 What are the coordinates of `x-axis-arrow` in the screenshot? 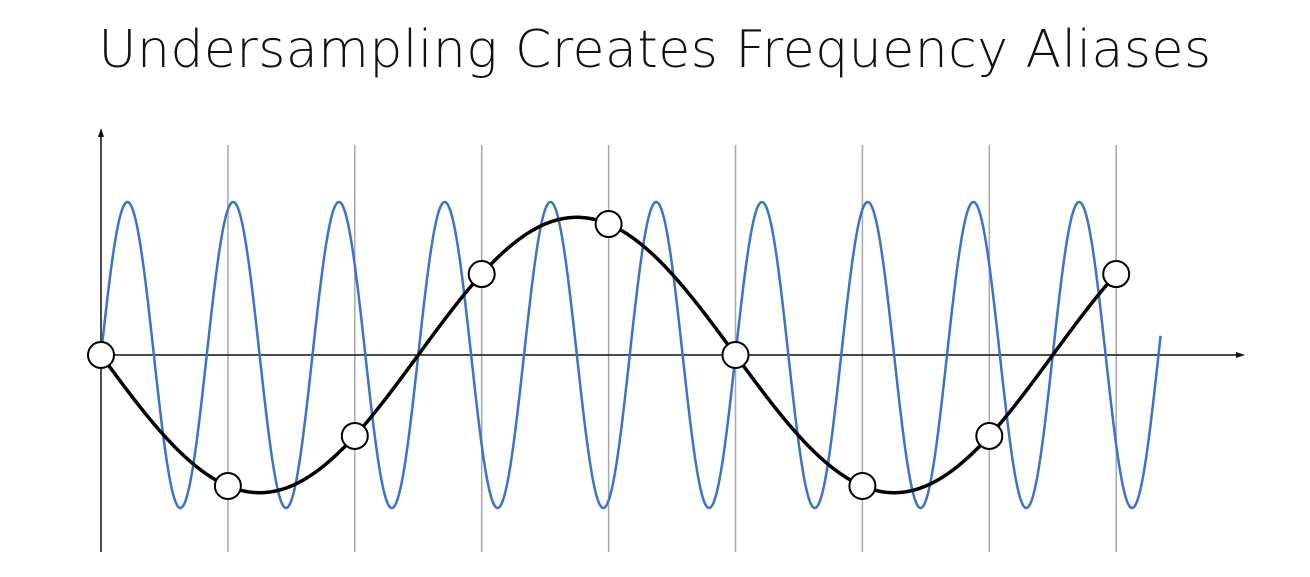 It's located at (1240, 355).